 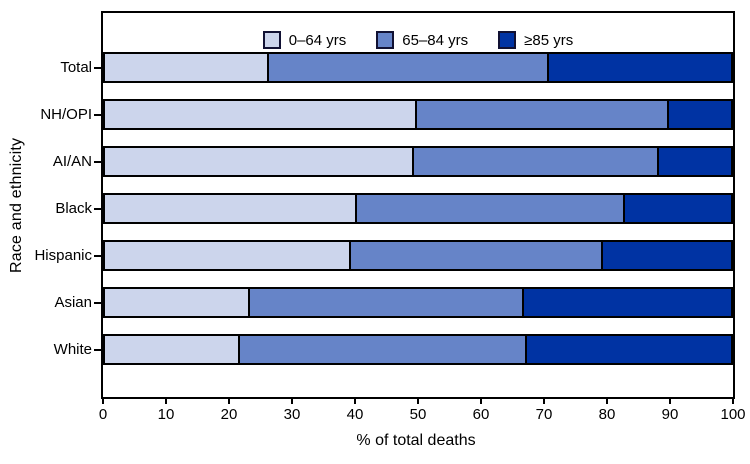 I want to click on legend-item-0-64: 0–64 yrs, so click(x=304, y=40).